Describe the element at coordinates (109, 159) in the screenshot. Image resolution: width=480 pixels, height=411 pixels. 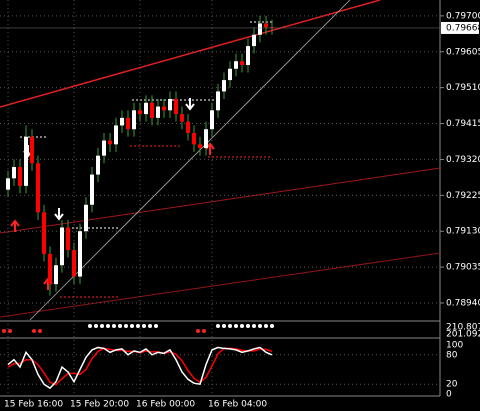
I see `arrow-down` at that location.